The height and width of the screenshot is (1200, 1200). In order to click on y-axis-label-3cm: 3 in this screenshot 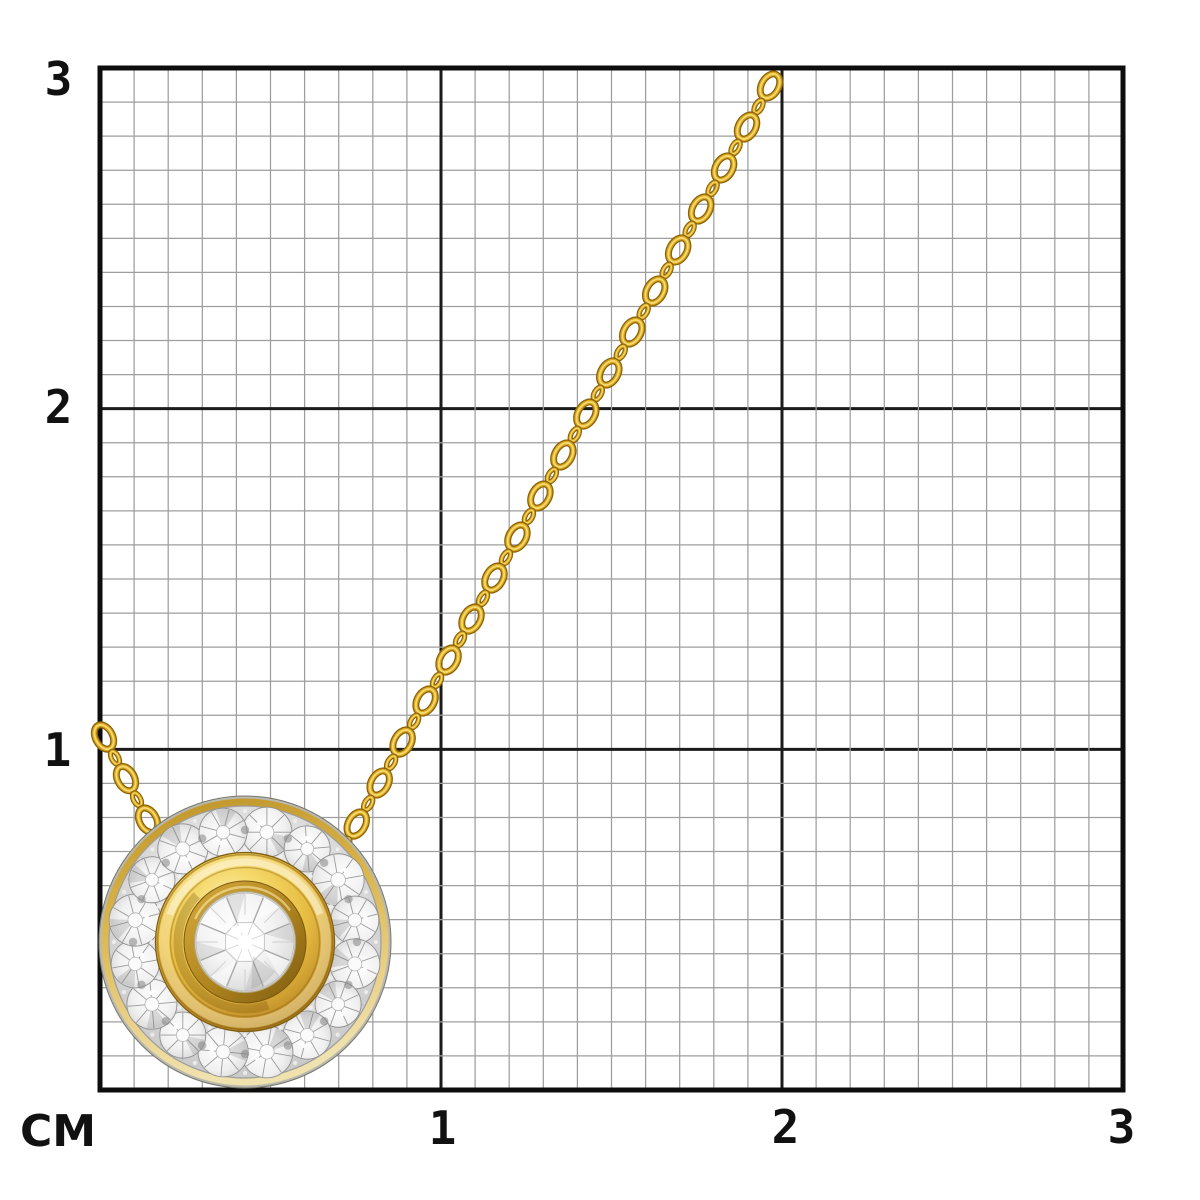, I will do `click(58, 79)`.